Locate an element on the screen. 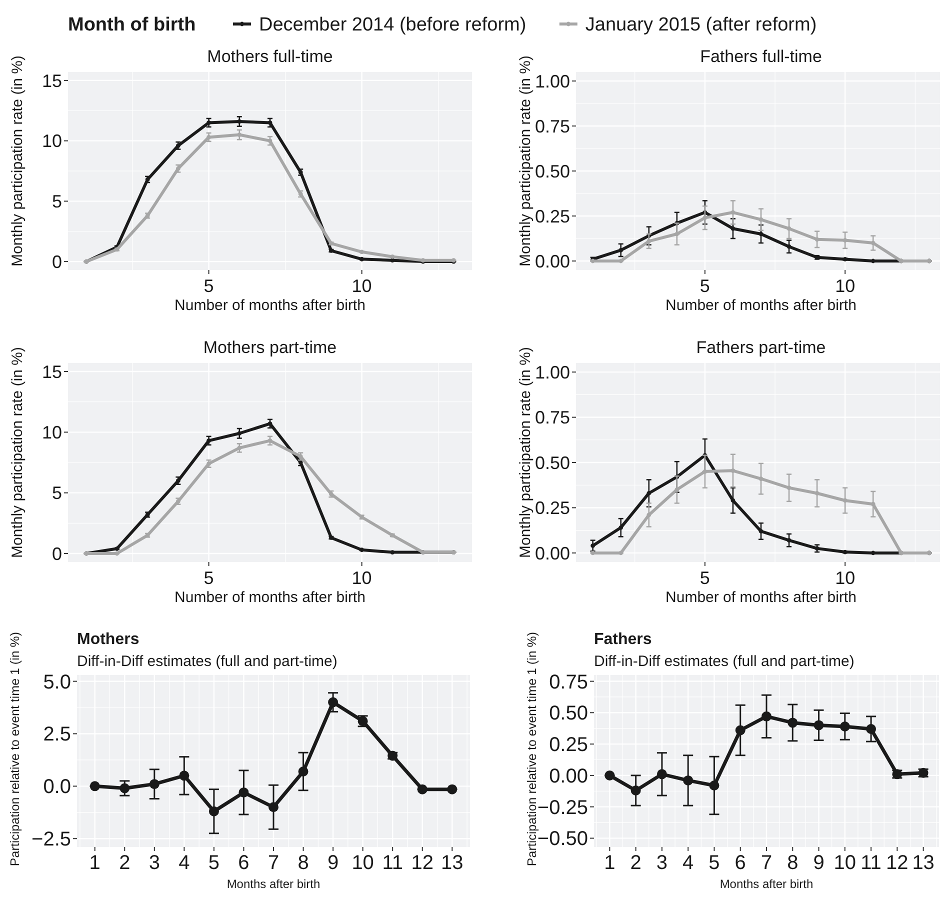 This screenshot has width=948, height=903. legend-label: January 2015 (after reform) is located at coordinates (701, 25).